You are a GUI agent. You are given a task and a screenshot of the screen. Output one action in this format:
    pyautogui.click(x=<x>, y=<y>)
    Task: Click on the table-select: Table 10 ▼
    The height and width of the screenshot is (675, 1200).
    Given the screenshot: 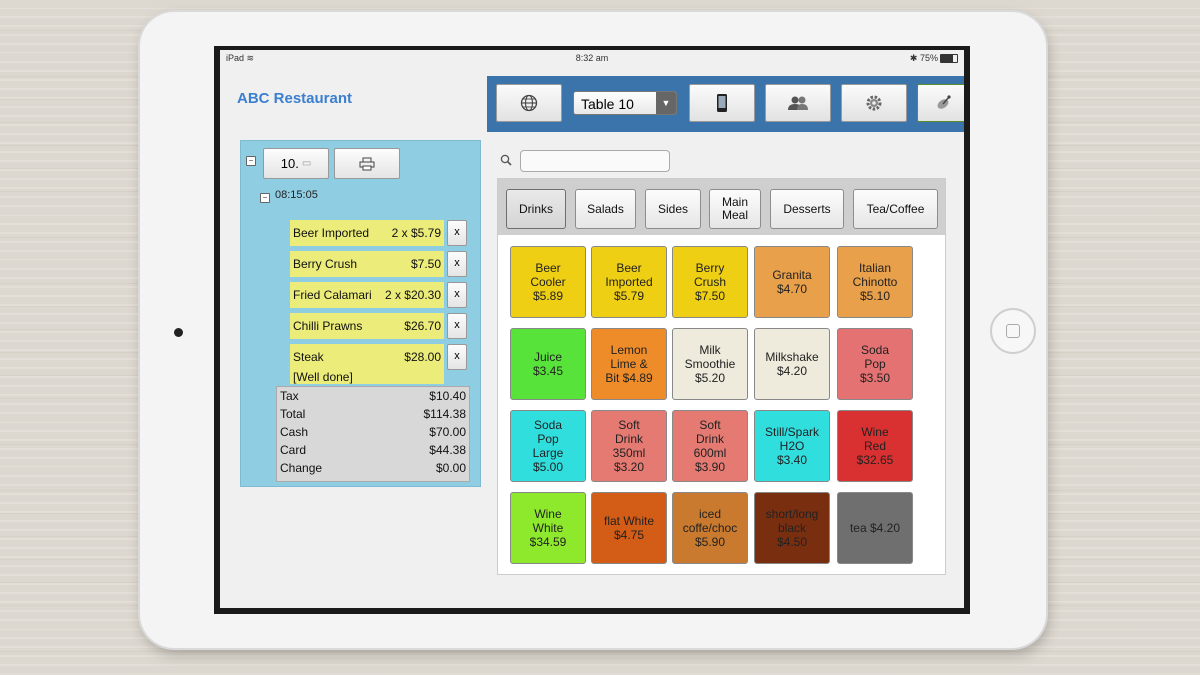 What is the action you would take?
    pyautogui.click(x=625, y=103)
    